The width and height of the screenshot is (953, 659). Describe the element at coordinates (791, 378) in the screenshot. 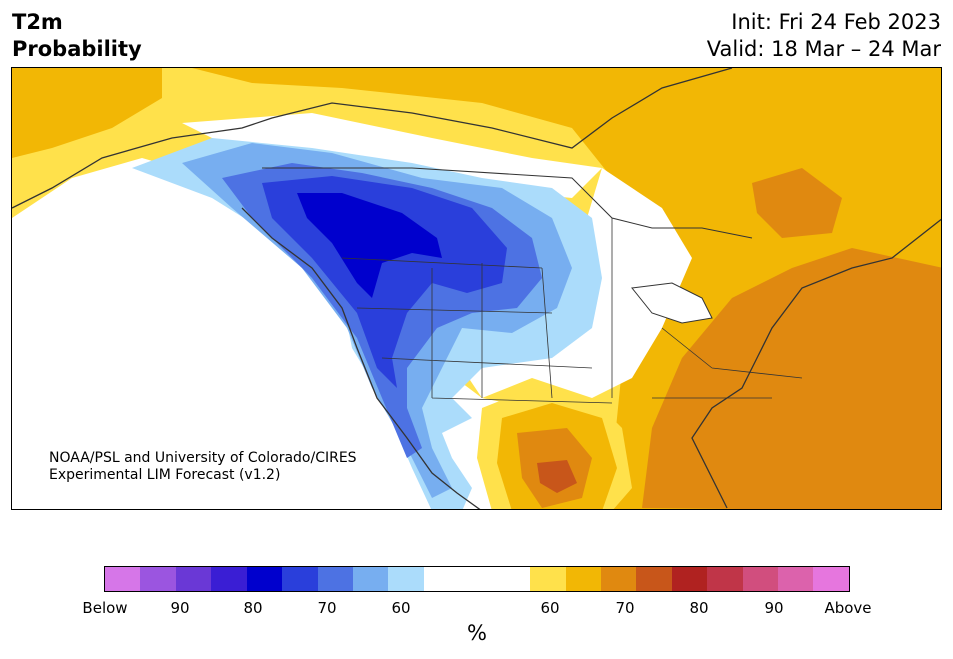

I see `shade-above-70-east` at that location.